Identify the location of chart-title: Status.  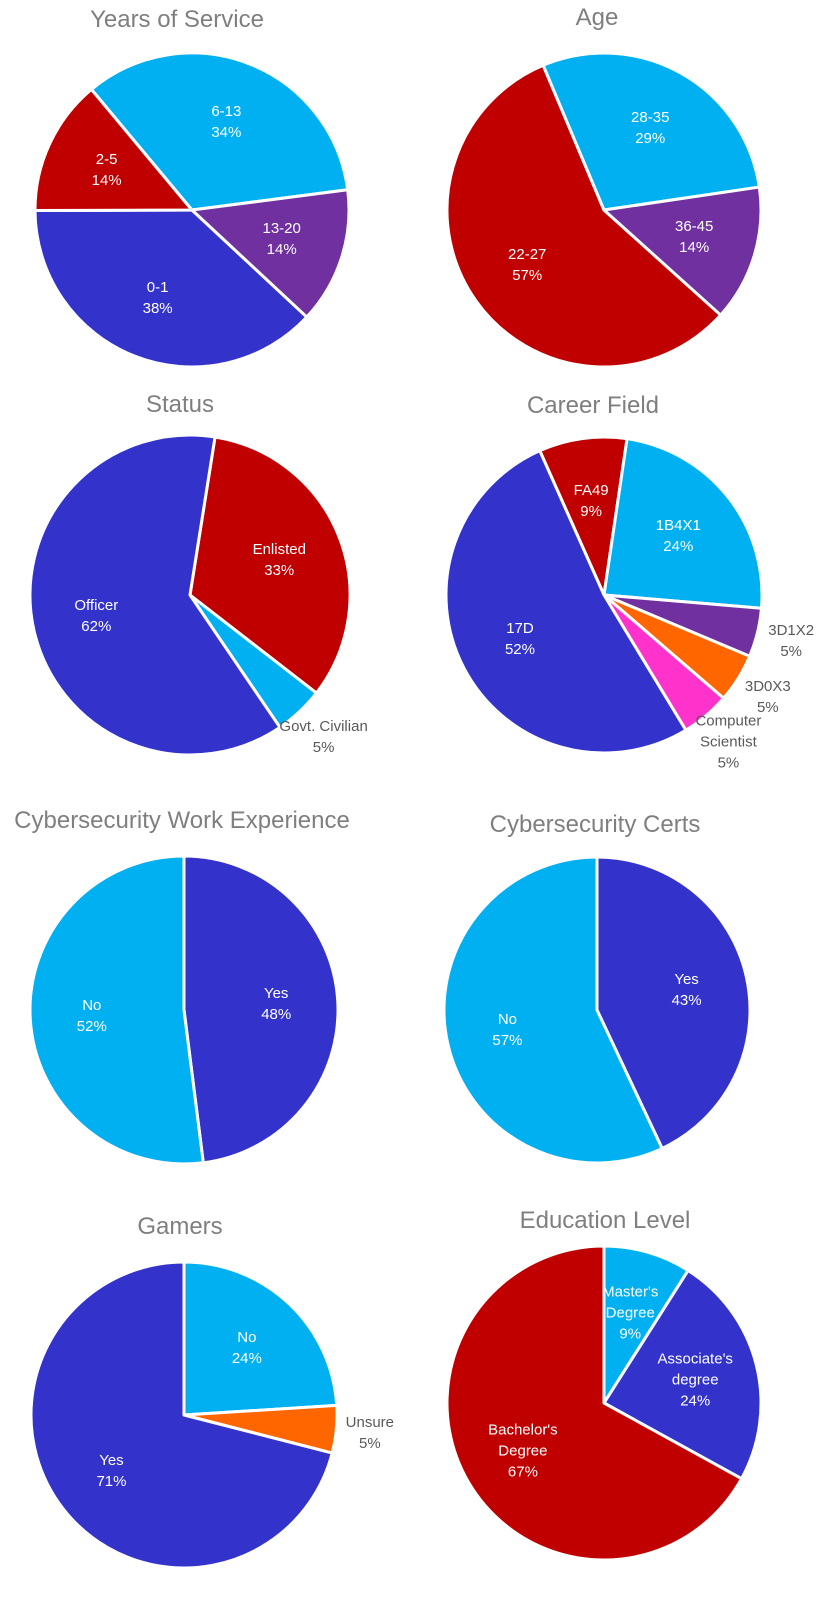
(180, 404).